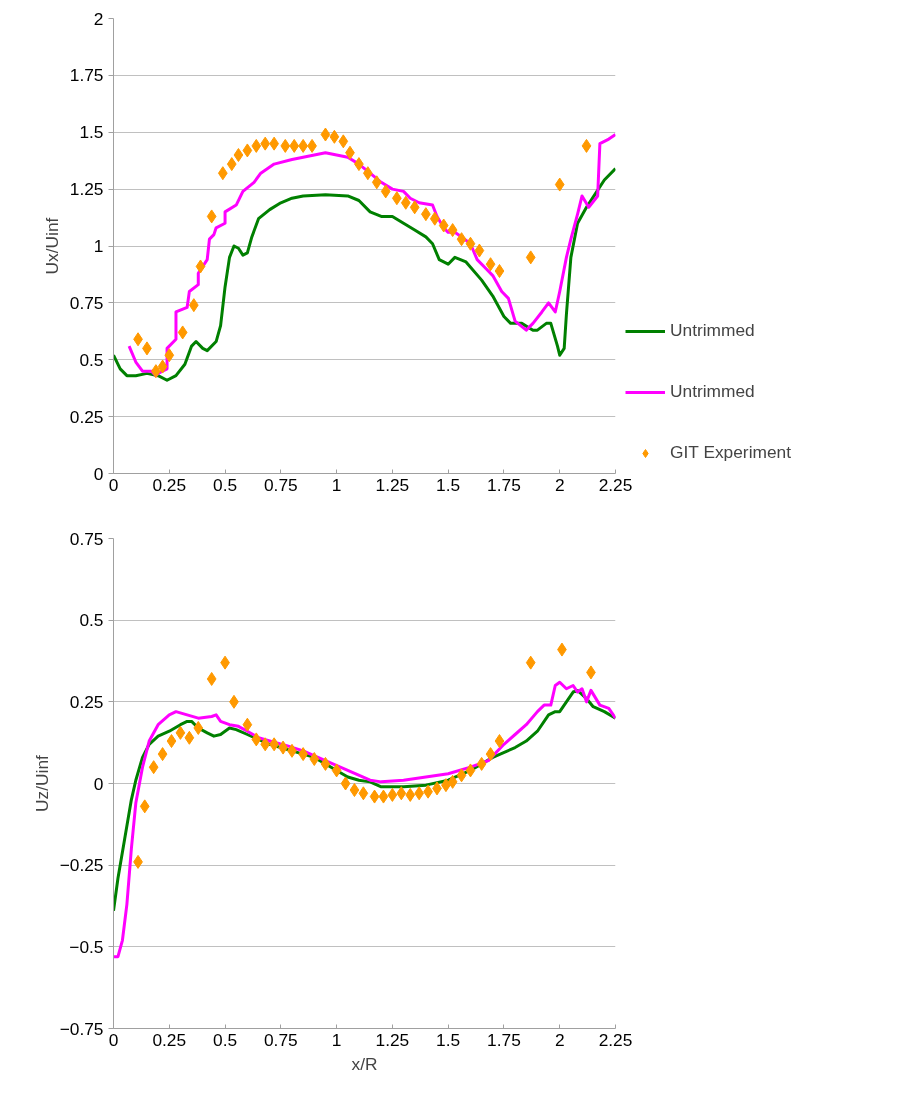 This screenshot has width=900, height=1099. What do you see at coordinates (336, 484) in the screenshot?
I see `x-tick-label: 1` at bounding box center [336, 484].